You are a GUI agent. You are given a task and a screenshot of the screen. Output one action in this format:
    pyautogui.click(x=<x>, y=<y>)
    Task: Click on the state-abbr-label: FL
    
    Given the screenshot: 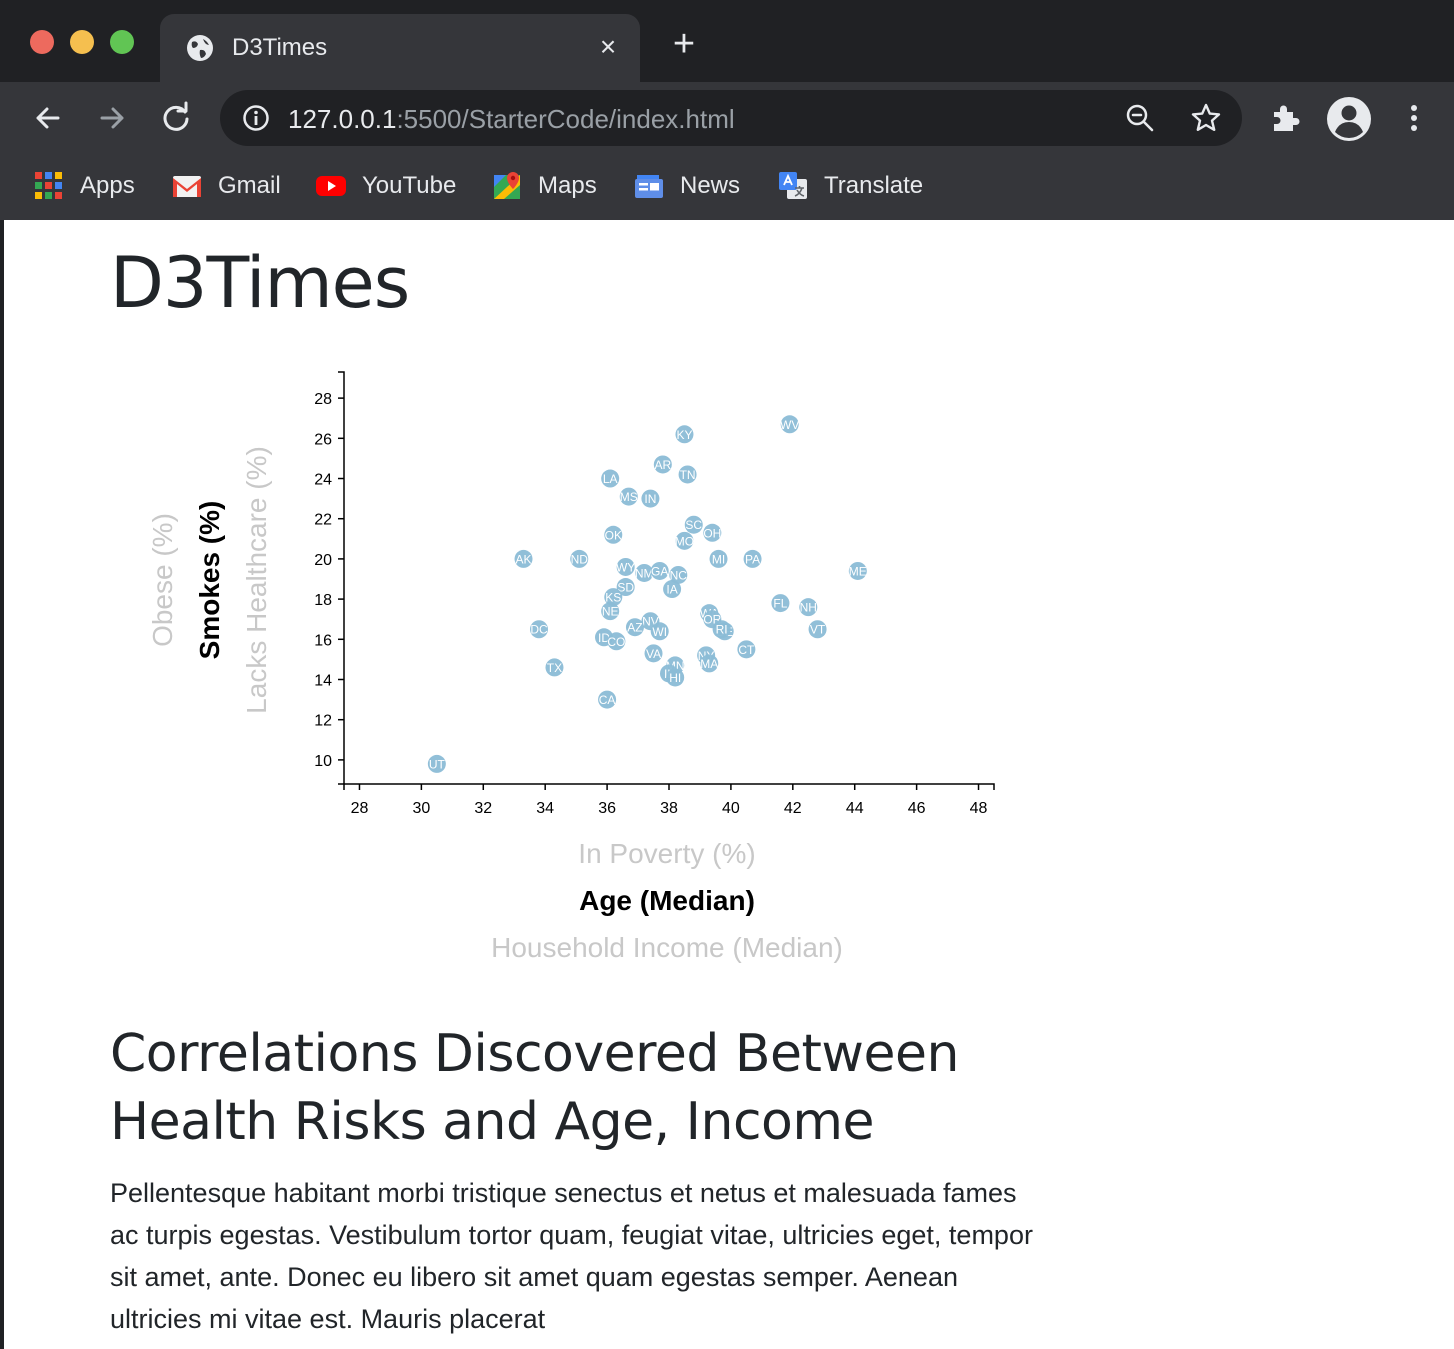 What is the action you would take?
    pyautogui.click(x=780, y=604)
    